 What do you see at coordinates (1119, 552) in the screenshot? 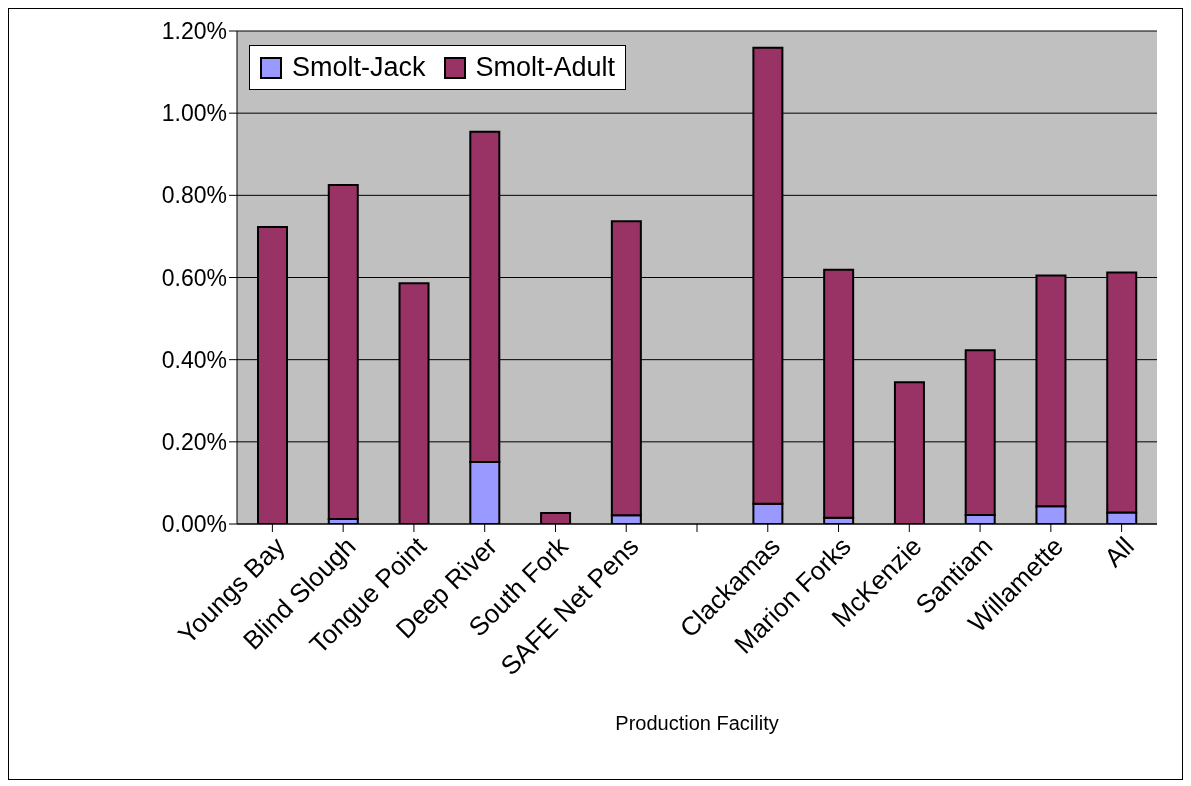
I see `x-tick-label: All` at bounding box center [1119, 552].